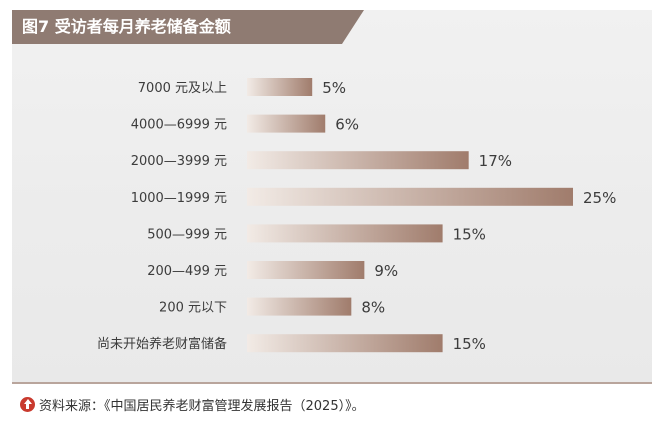  I want to click on value-label: 25%, so click(599, 198).